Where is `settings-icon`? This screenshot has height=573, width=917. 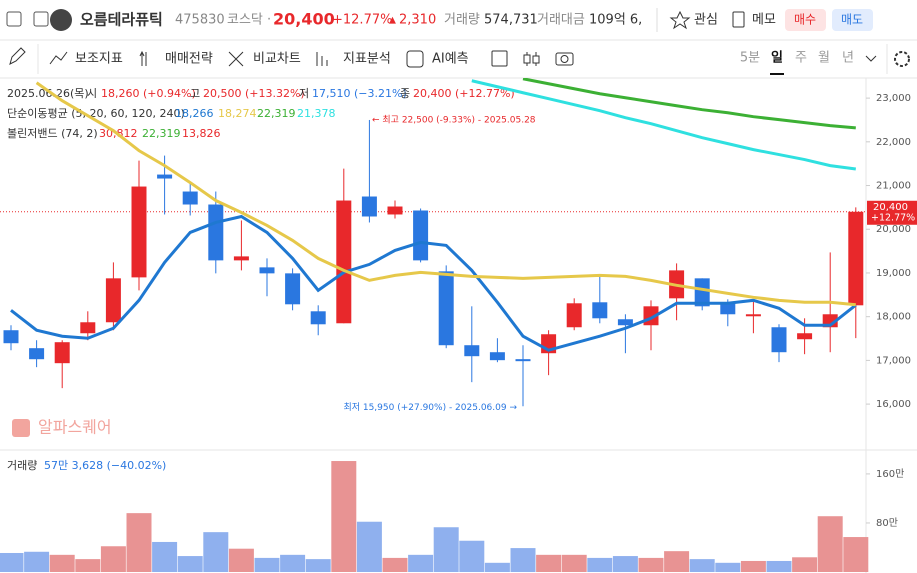 settings-icon is located at coordinates (902, 59).